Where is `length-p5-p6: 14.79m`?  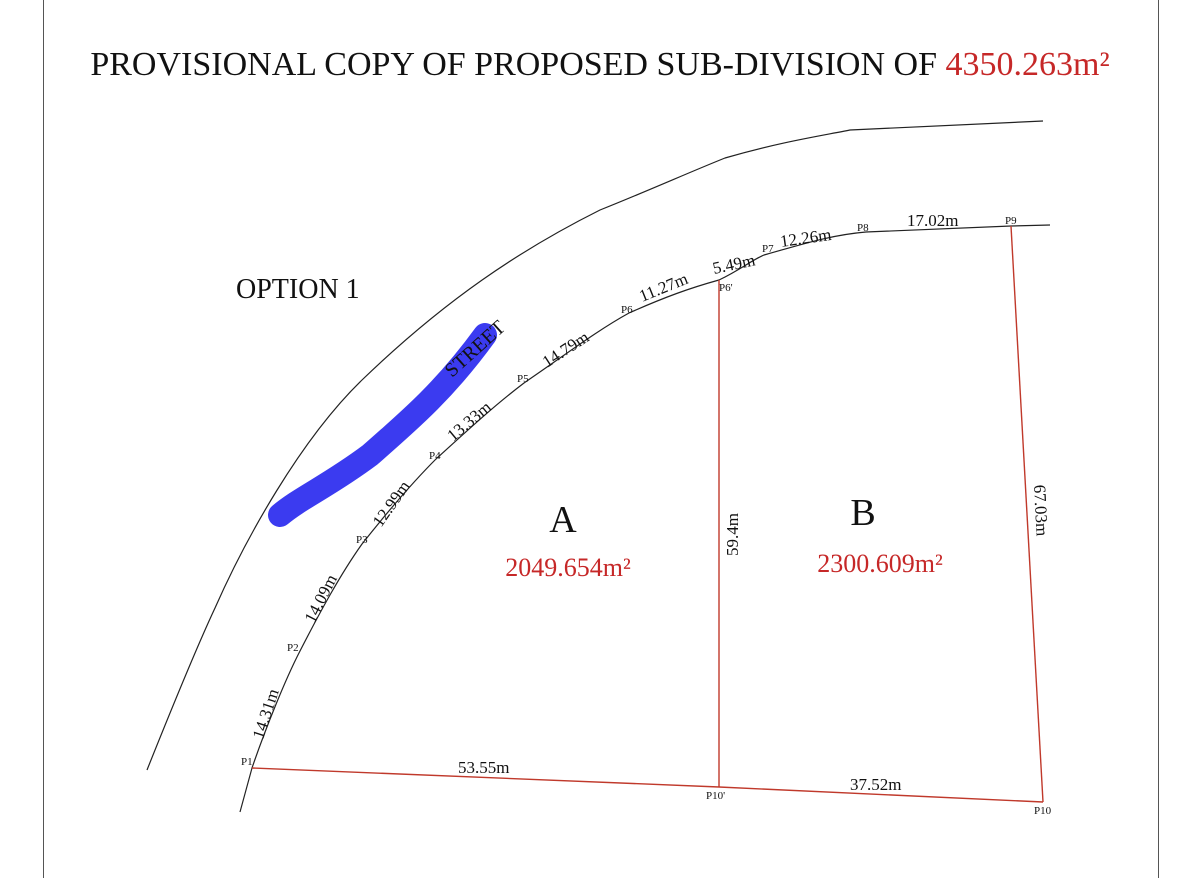 length-p5-p6: 14.79m is located at coordinates (566, 349).